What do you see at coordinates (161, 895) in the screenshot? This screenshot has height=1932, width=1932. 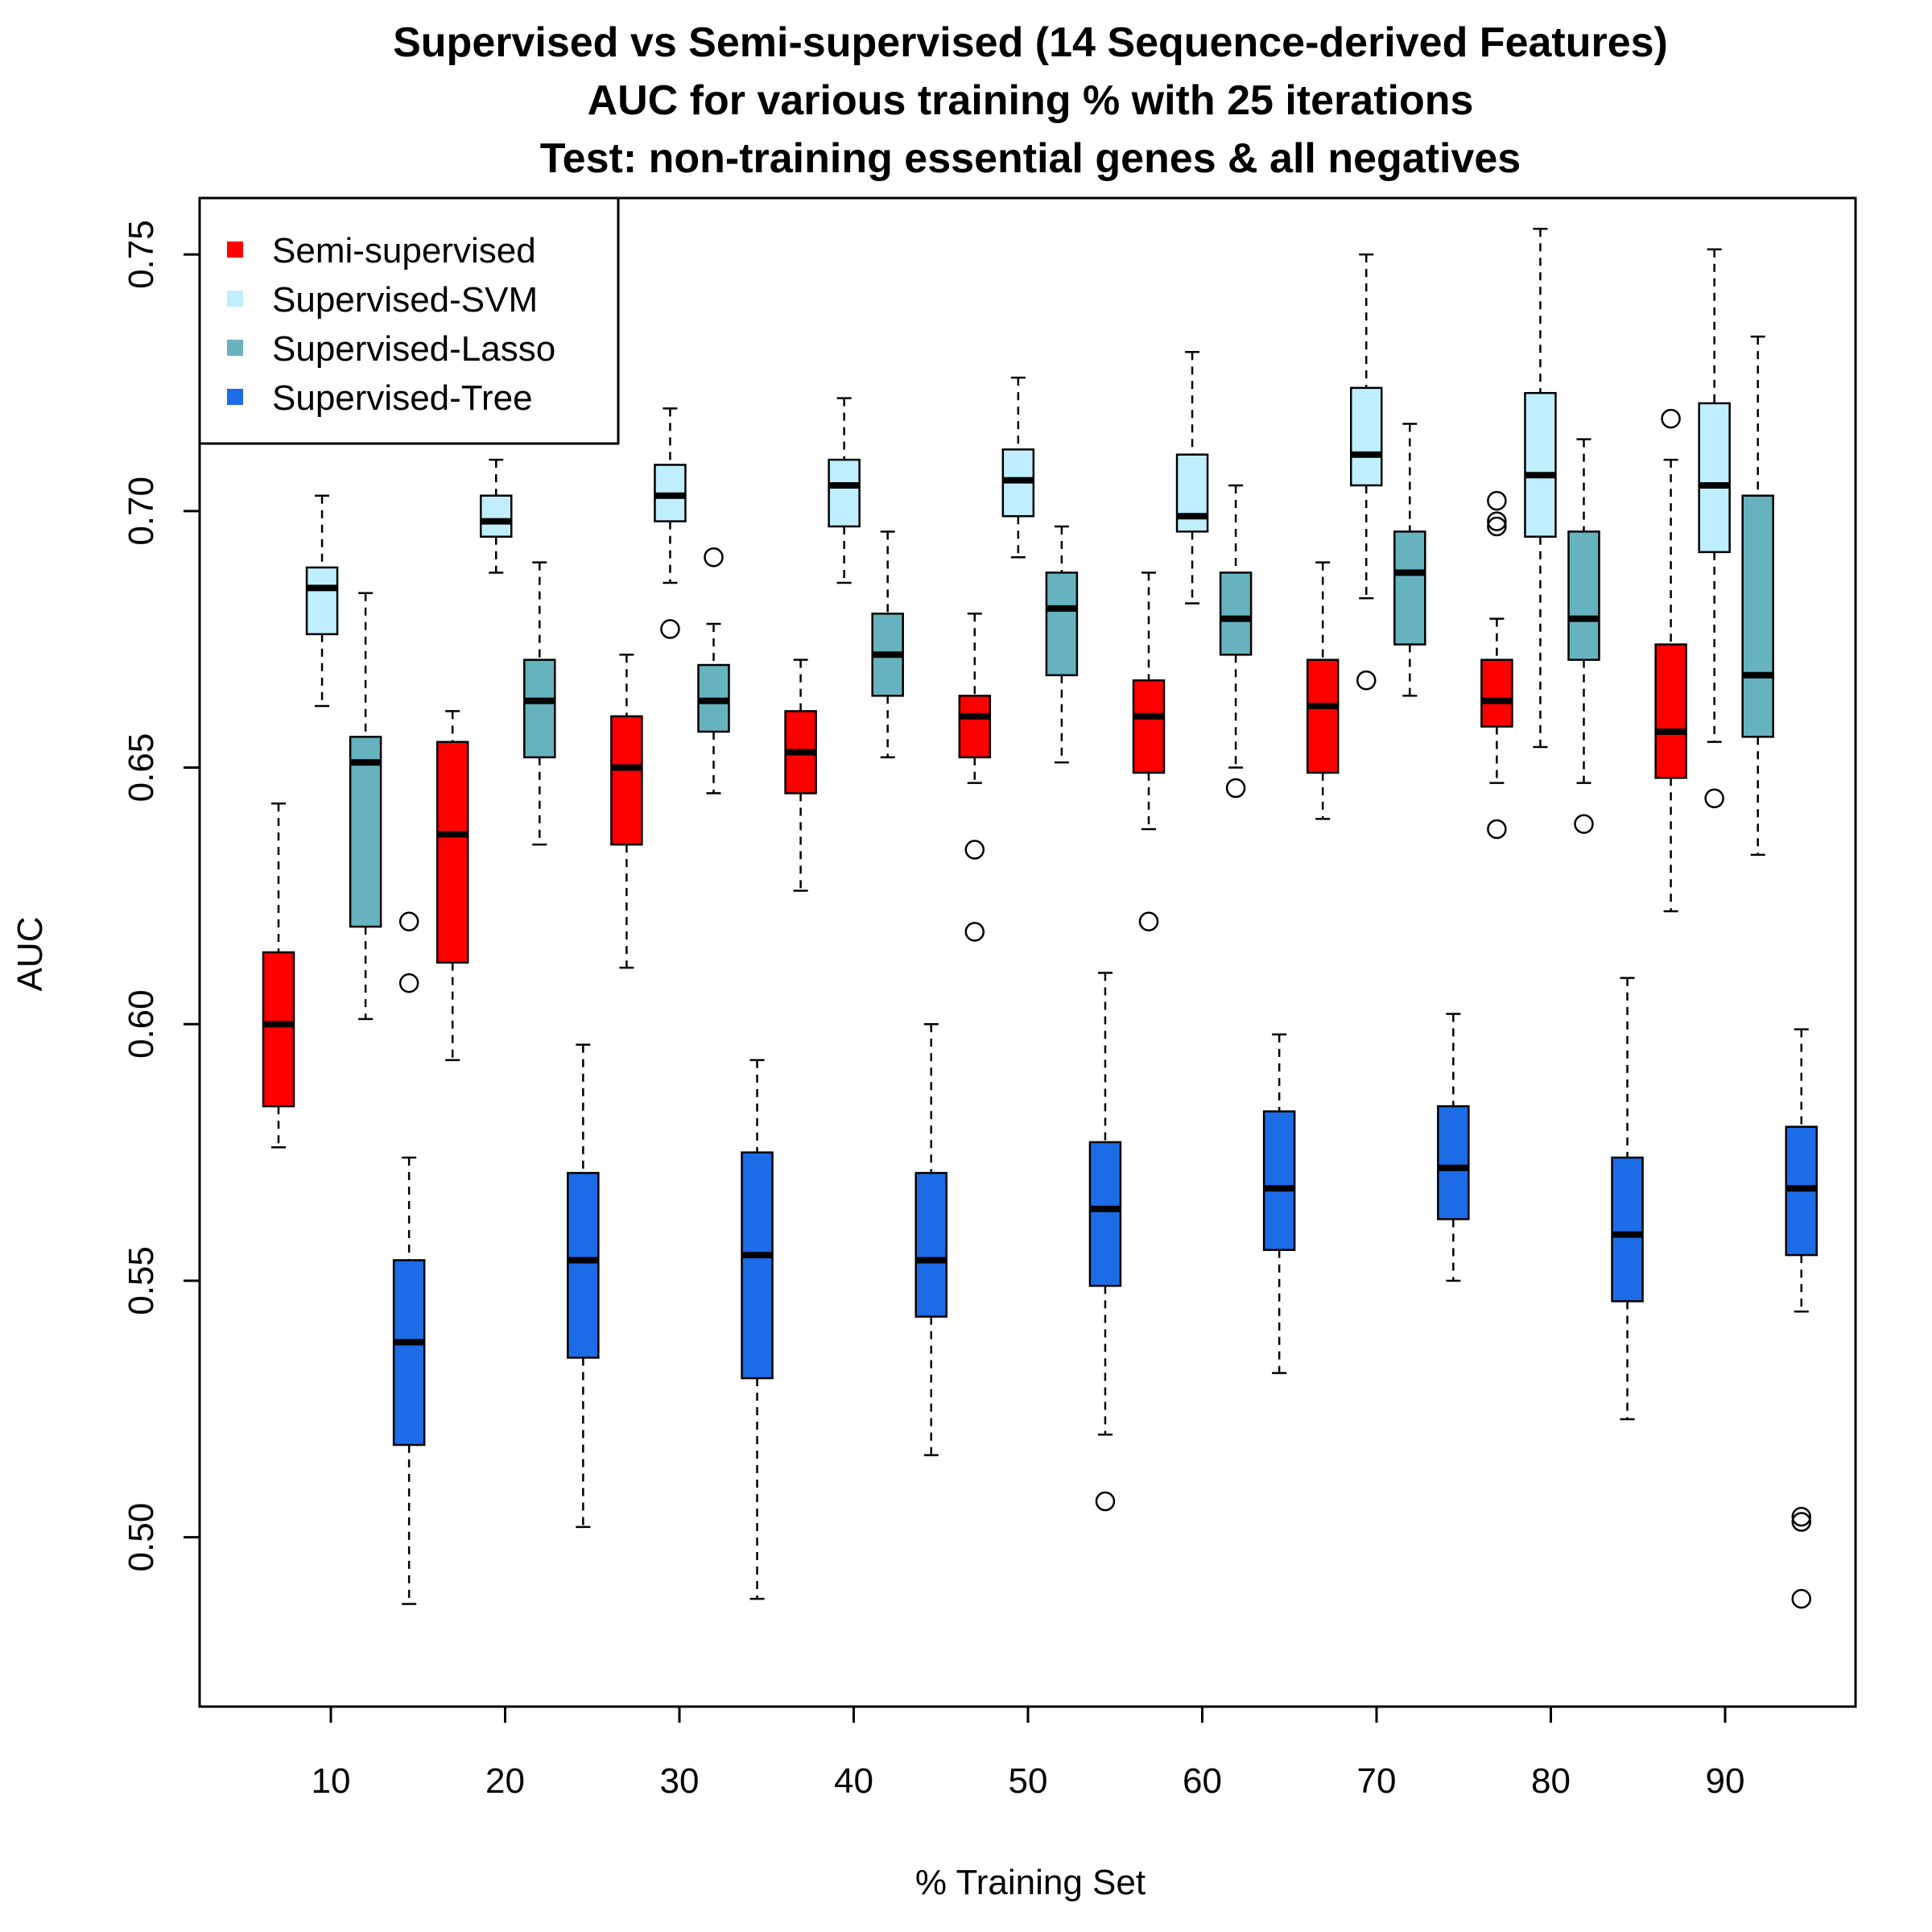 I see `y-axis: 0.50 0.55 0.60 0.65 0.70 0.75` at bounding box center [161, 895].